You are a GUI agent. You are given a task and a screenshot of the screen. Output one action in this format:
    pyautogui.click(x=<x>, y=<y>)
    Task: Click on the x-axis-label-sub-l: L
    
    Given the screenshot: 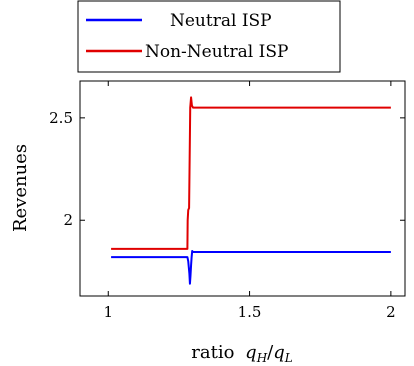 What is the action you would take?
    pyautogui.click(x=288, y=358)
    